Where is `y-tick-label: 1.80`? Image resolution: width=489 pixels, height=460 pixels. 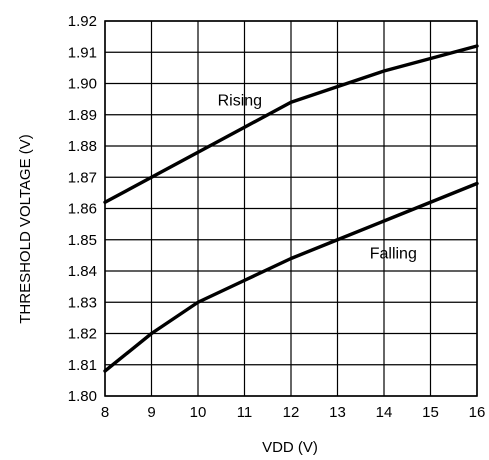
y-tick-label: 1.80 is located at coordinates (82, 396).